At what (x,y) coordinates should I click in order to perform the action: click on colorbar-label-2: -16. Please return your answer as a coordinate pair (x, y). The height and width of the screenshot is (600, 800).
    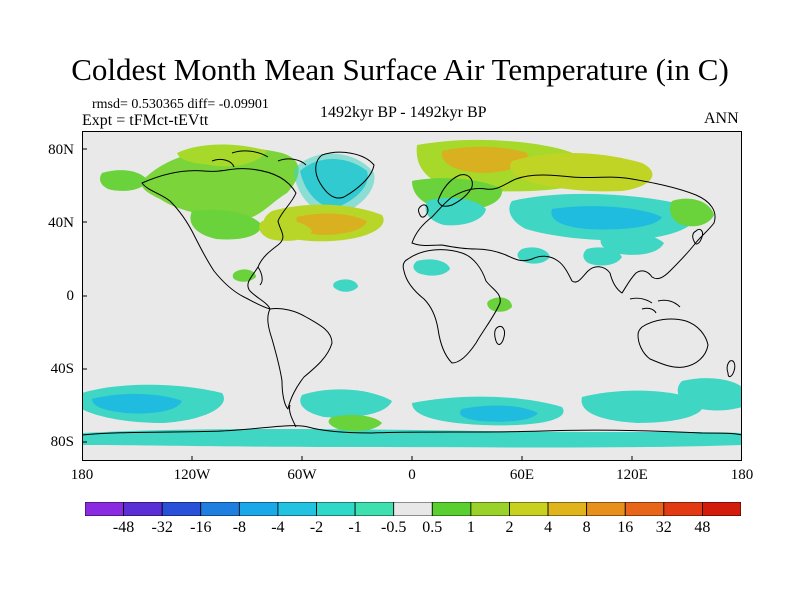
    Looking at the image, I should click on (201, 527).